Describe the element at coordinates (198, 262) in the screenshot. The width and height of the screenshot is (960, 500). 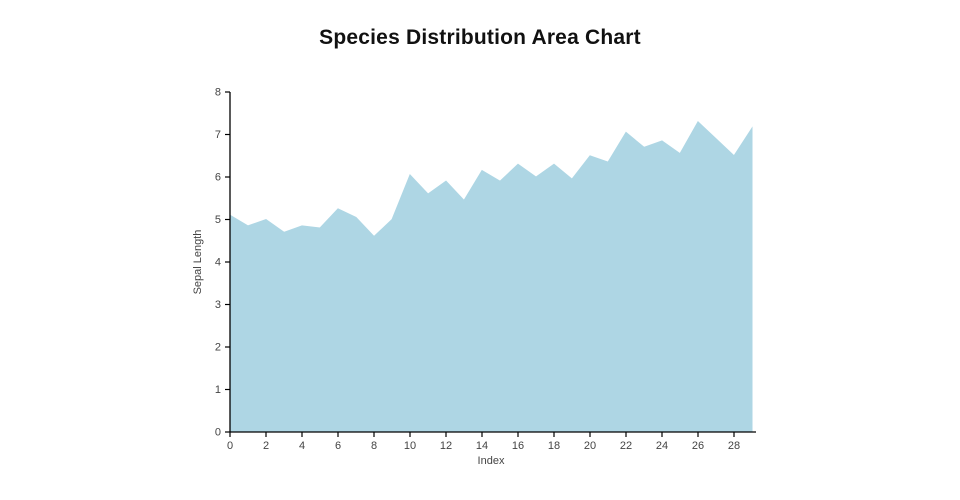
I see `y-axis-title: Sepal Length` at that location.